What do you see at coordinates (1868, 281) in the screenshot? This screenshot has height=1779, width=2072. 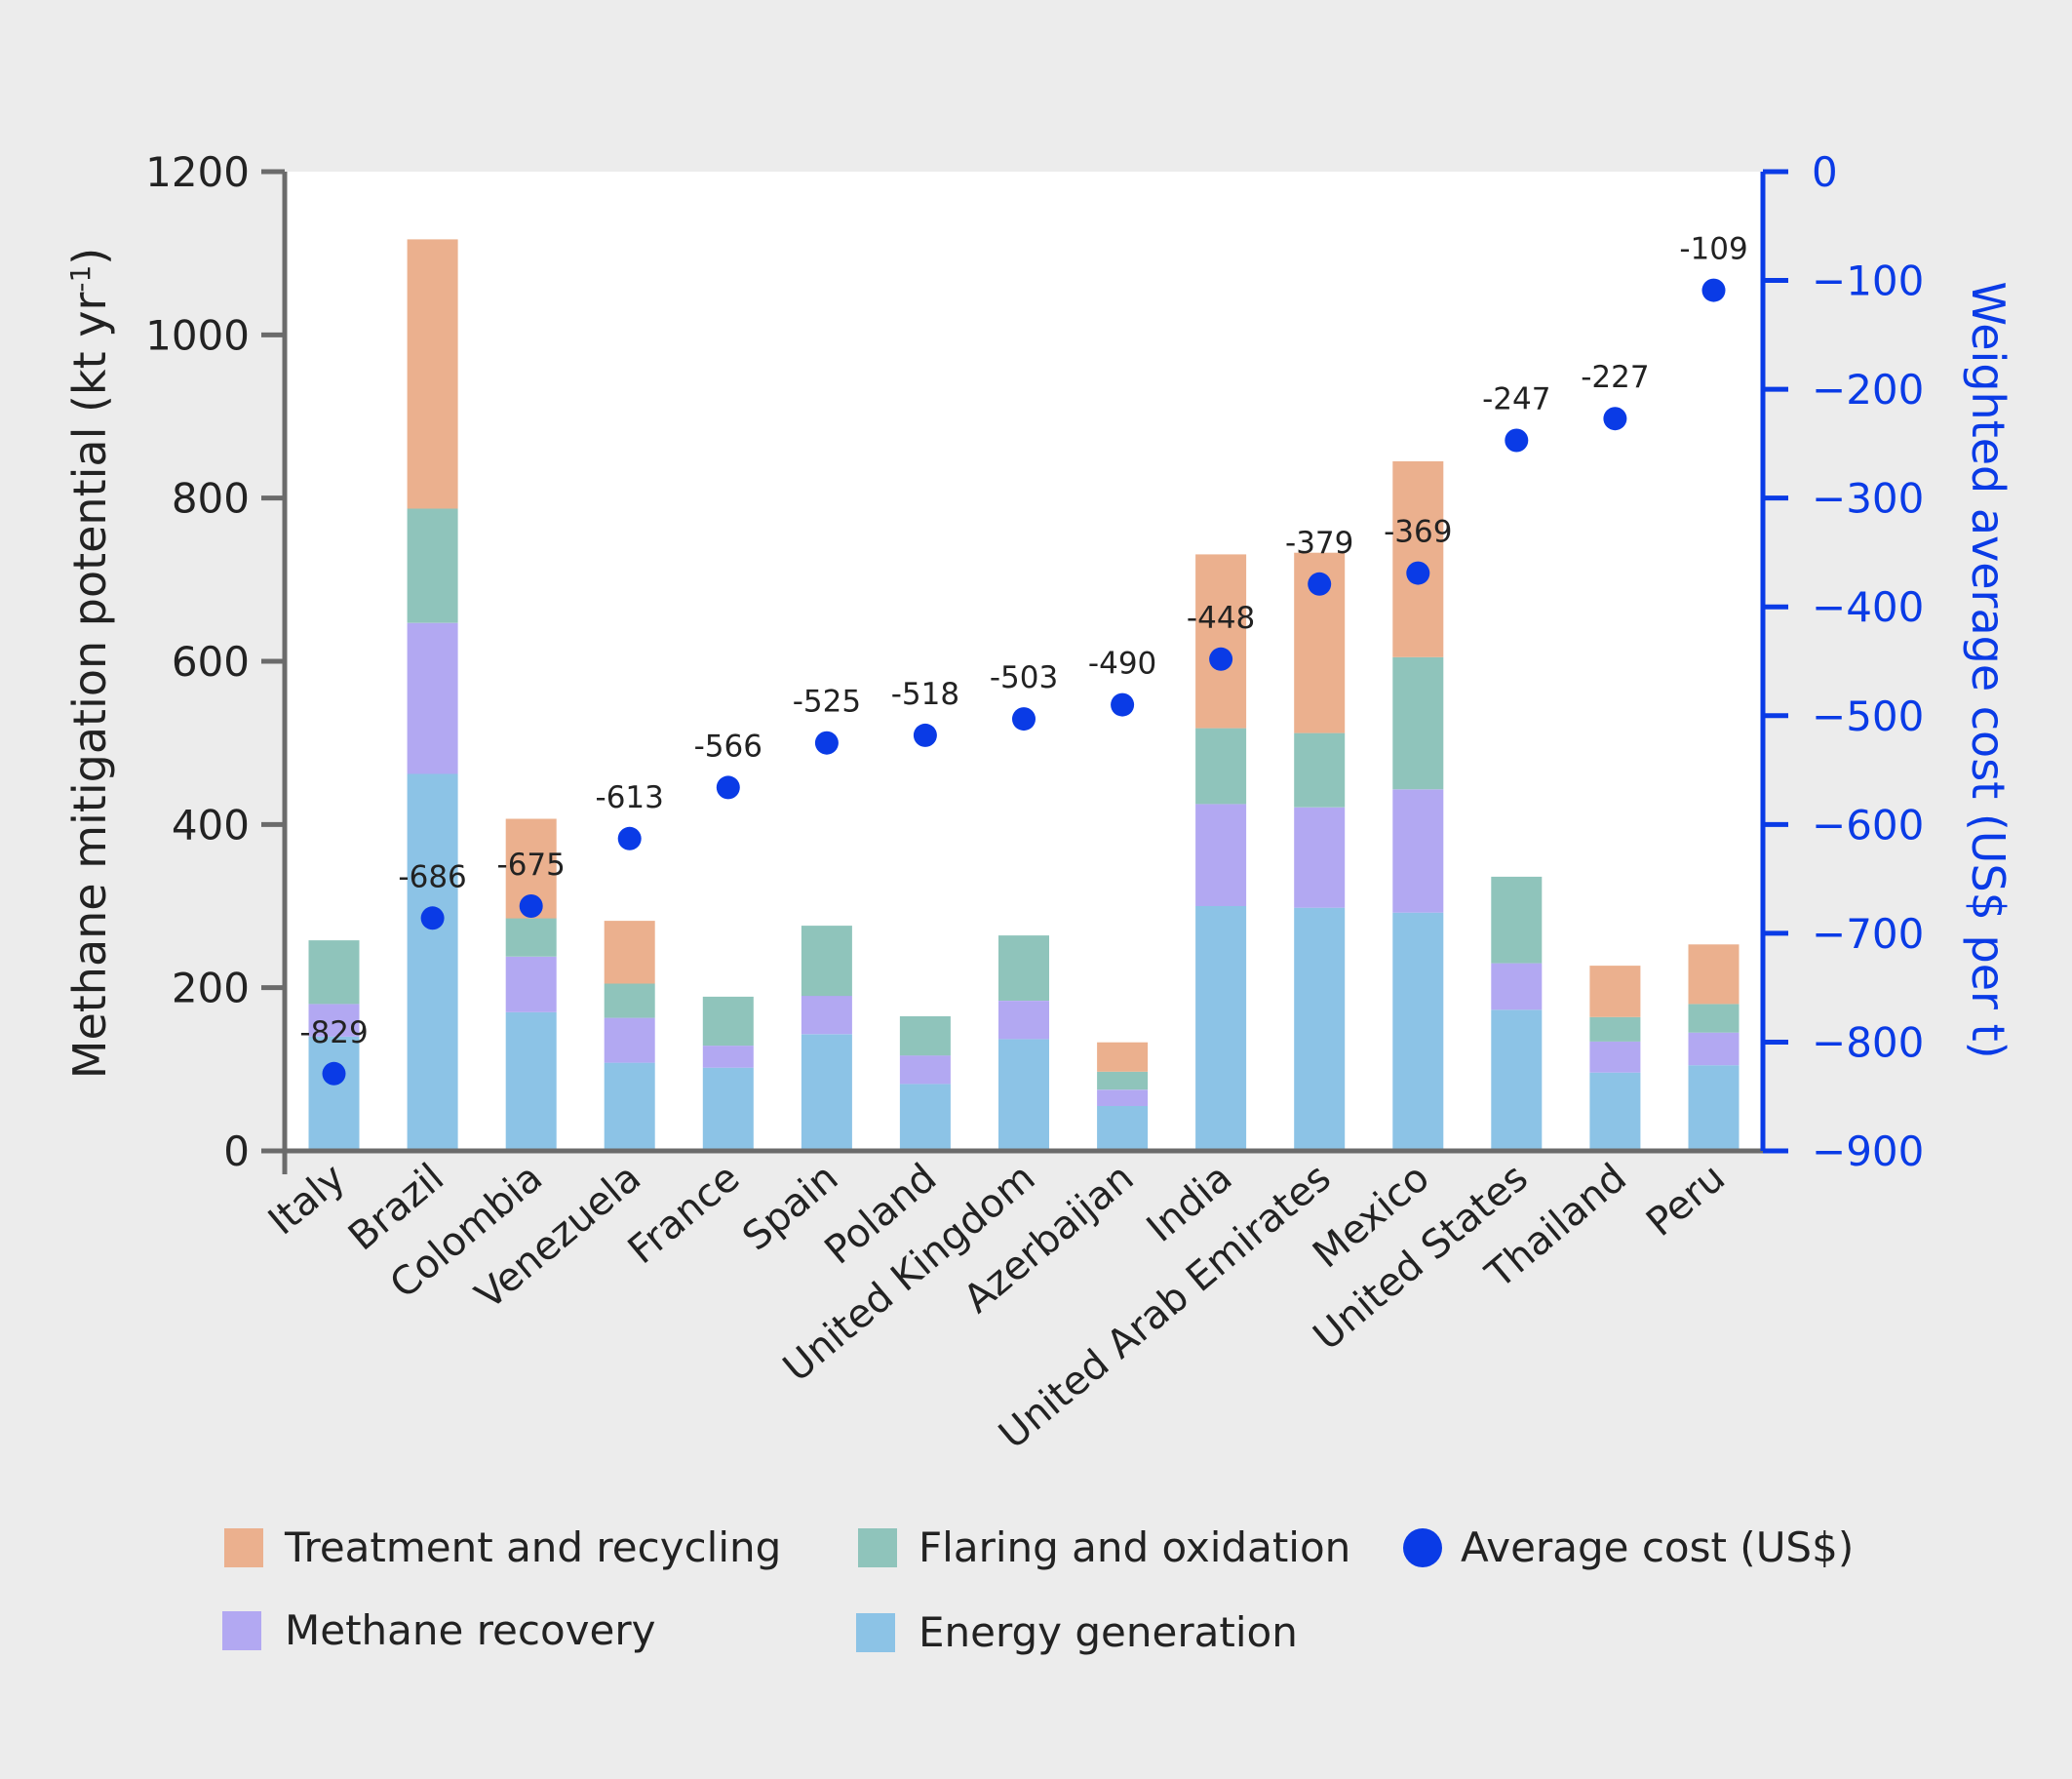 I see `y2-tick-label: −100` at bounding box center [1868, 281].